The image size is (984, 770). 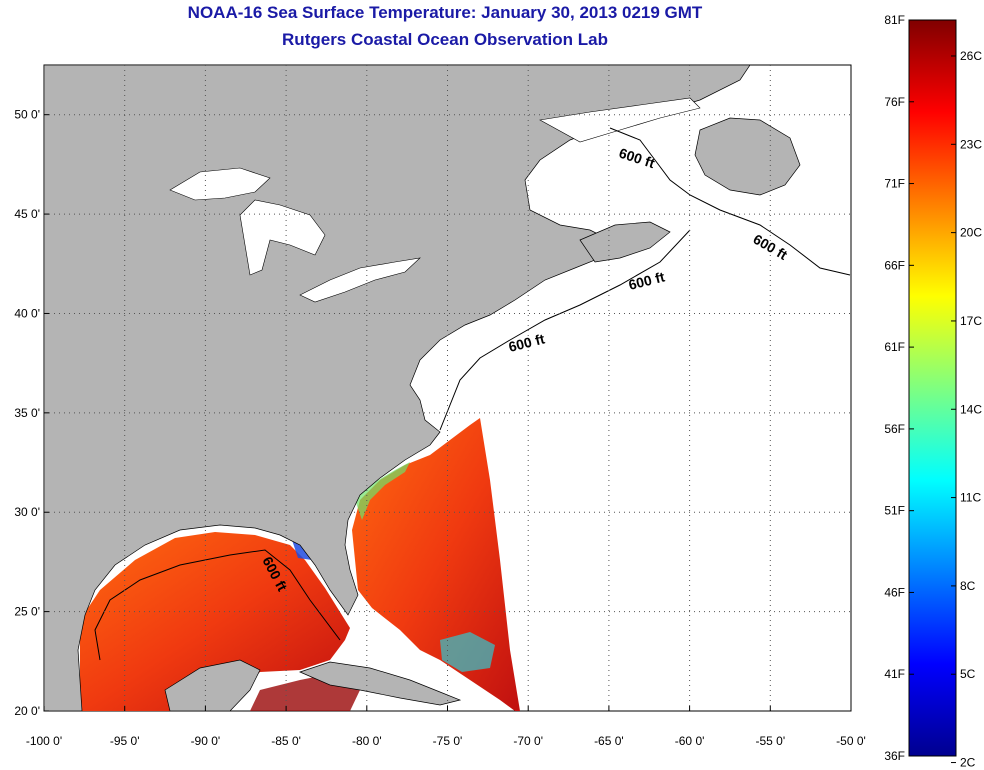 What do you see at coordinates (44, 741) in the screenshot?
I see `lon-tick-label: -100 0'` at bounding box center [44, 741].